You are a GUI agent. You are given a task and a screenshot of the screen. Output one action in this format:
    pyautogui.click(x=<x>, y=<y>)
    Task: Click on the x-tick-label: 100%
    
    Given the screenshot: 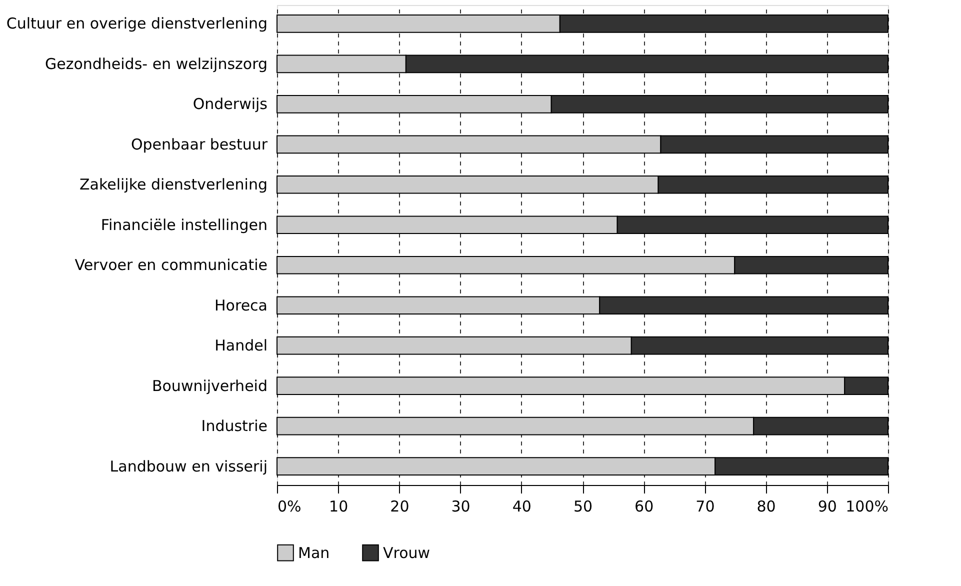 What is the action you would take?
    pyautogui.click(x=867, y=507)
    